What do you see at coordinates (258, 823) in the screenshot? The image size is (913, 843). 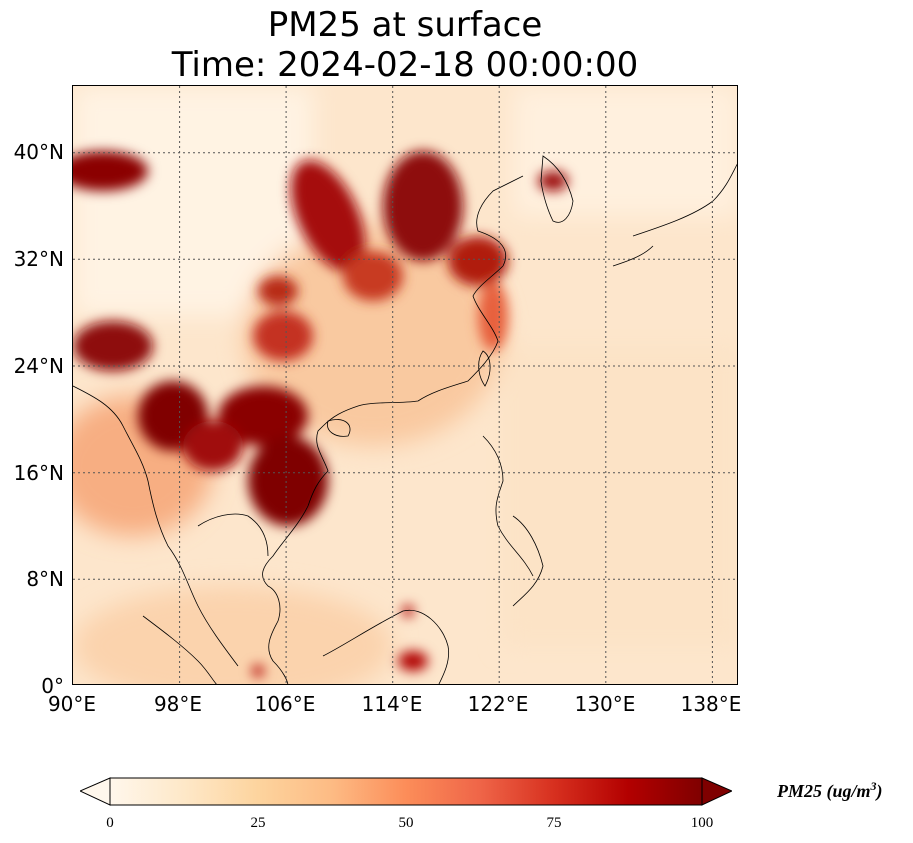 I see `colorbar-tick-25: 25` at bounding box center [258, 823].